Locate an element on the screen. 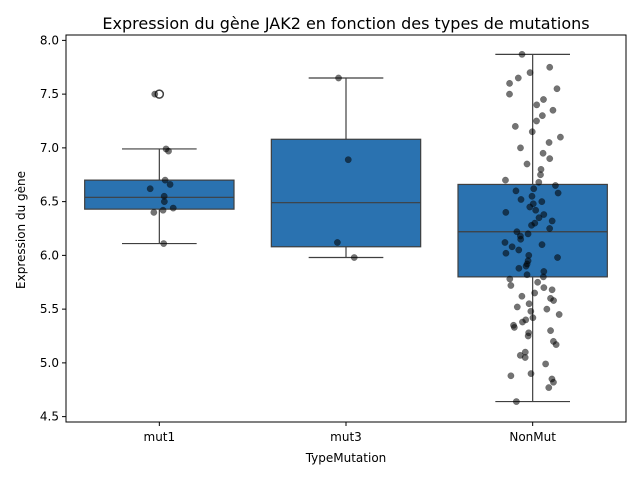 Image resolution: width=639 pixels, height=479 pixels. x-tick-label: mut1 is located at coordinates (160, 437).